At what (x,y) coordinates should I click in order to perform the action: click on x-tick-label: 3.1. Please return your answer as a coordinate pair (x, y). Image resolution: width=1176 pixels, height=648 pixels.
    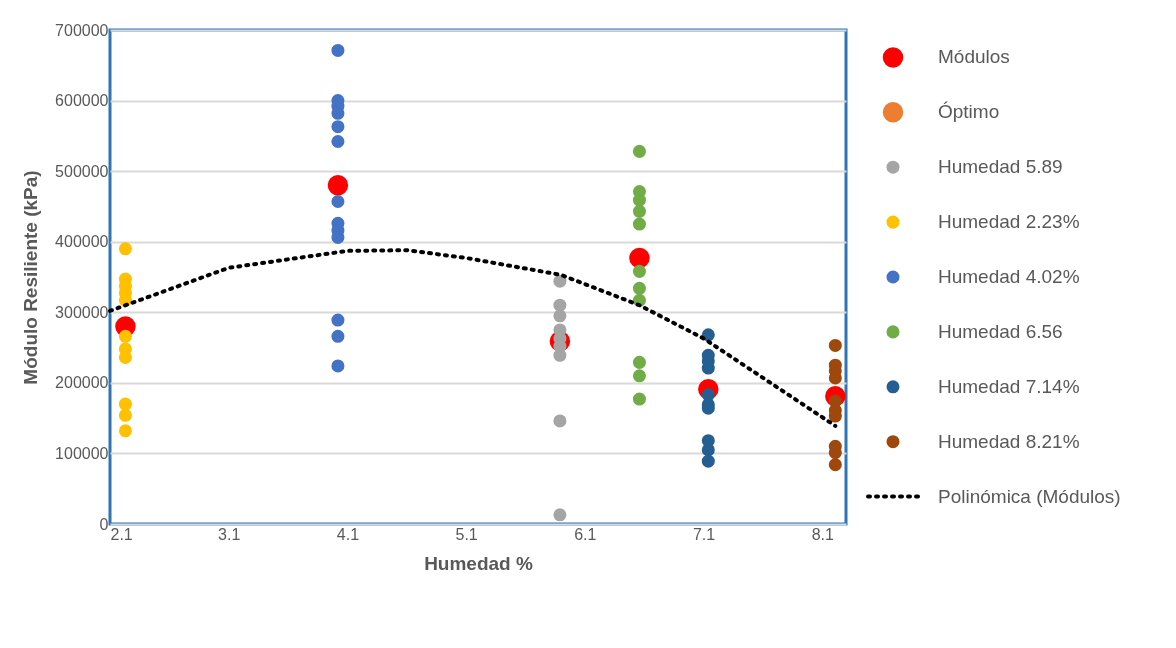
    Looking at the image, I should click on (229, 534).